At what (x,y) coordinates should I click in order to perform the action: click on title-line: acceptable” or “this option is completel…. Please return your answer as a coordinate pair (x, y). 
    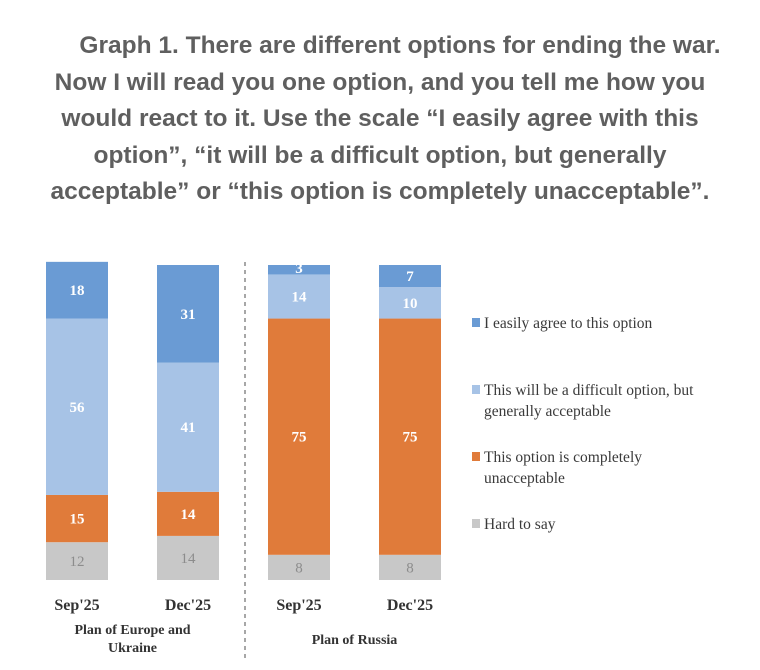
    Looking at the image, I should click on (380, 191).